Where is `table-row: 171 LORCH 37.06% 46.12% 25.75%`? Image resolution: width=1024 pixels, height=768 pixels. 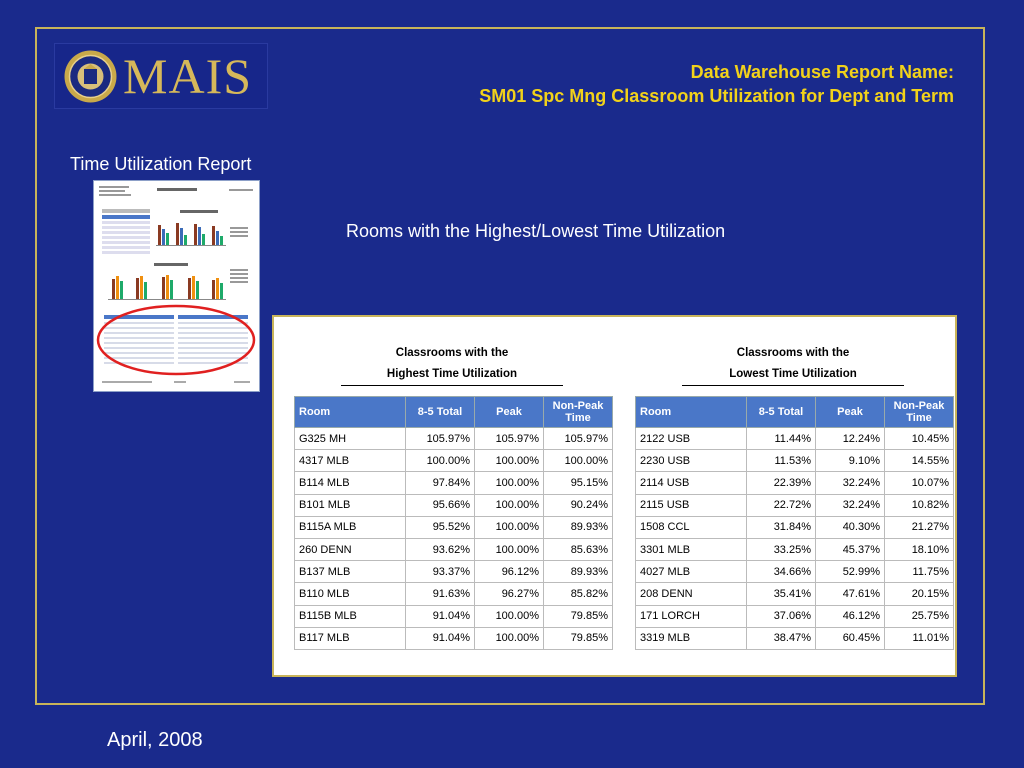 table-row: 171 LORCH 37.06% 46.12% 25.75% is located at coordinates (794, 616).